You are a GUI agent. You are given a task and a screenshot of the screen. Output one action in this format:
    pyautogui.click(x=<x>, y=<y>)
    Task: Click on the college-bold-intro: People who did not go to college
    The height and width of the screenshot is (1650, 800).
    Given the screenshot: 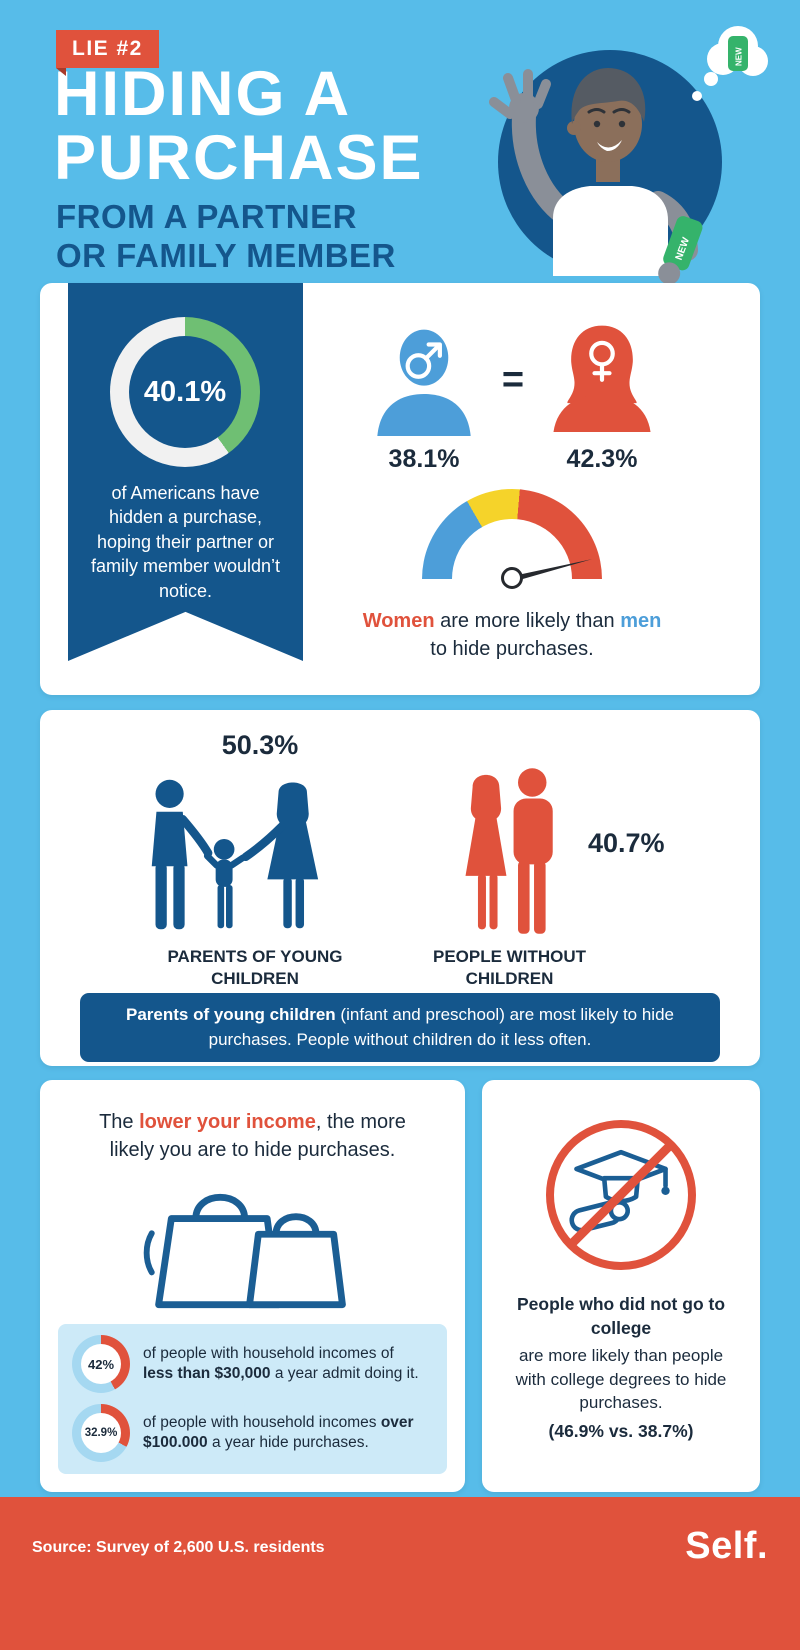 What is the action you would take?
    pyautogui.click(x=621, y=1316)
    